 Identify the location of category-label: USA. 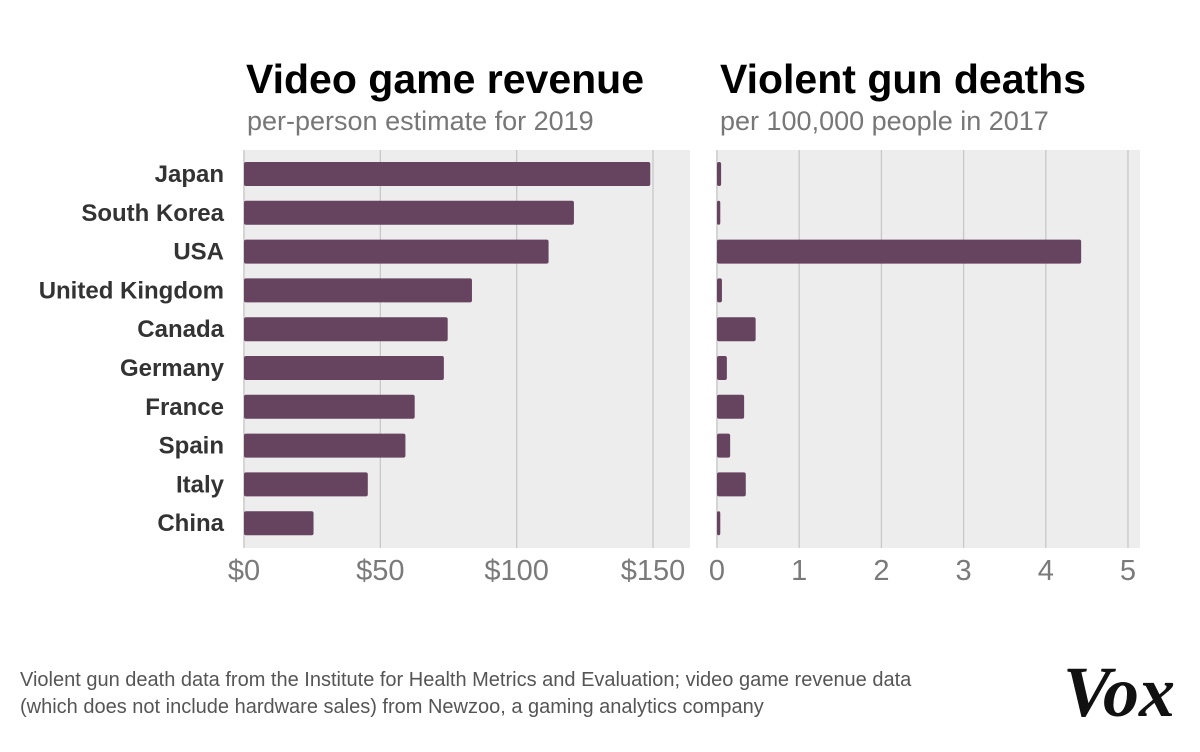
(198, 252).